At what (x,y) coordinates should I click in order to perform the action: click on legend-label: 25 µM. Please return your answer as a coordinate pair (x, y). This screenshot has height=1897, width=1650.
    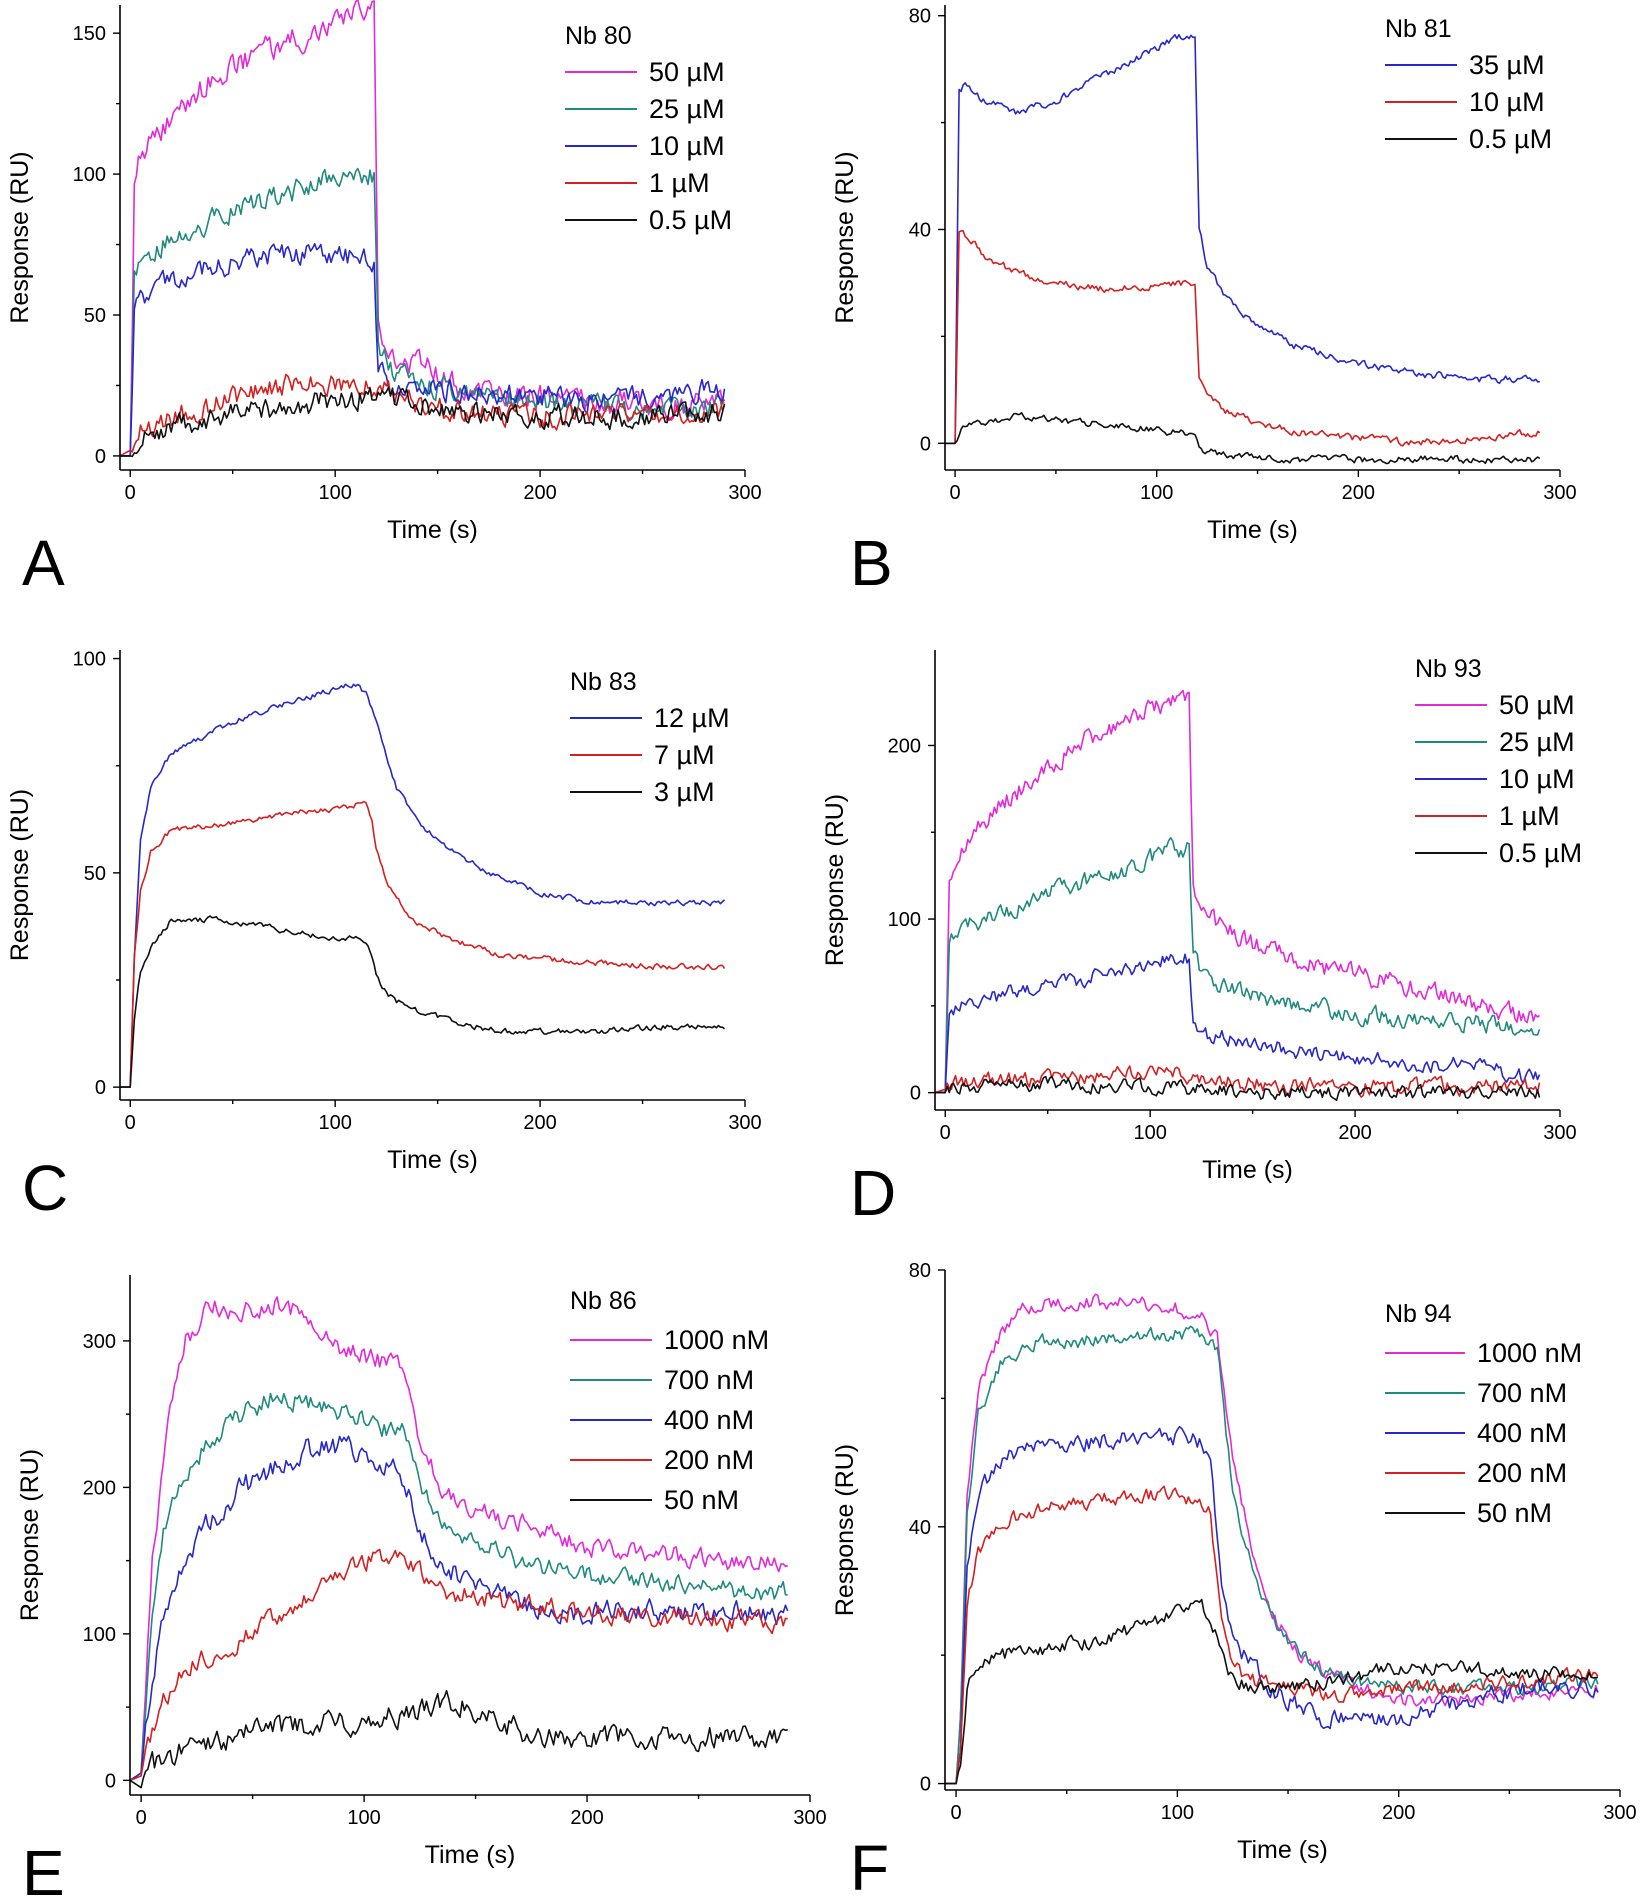
    Looking at the image, I should click on (1537, 742).